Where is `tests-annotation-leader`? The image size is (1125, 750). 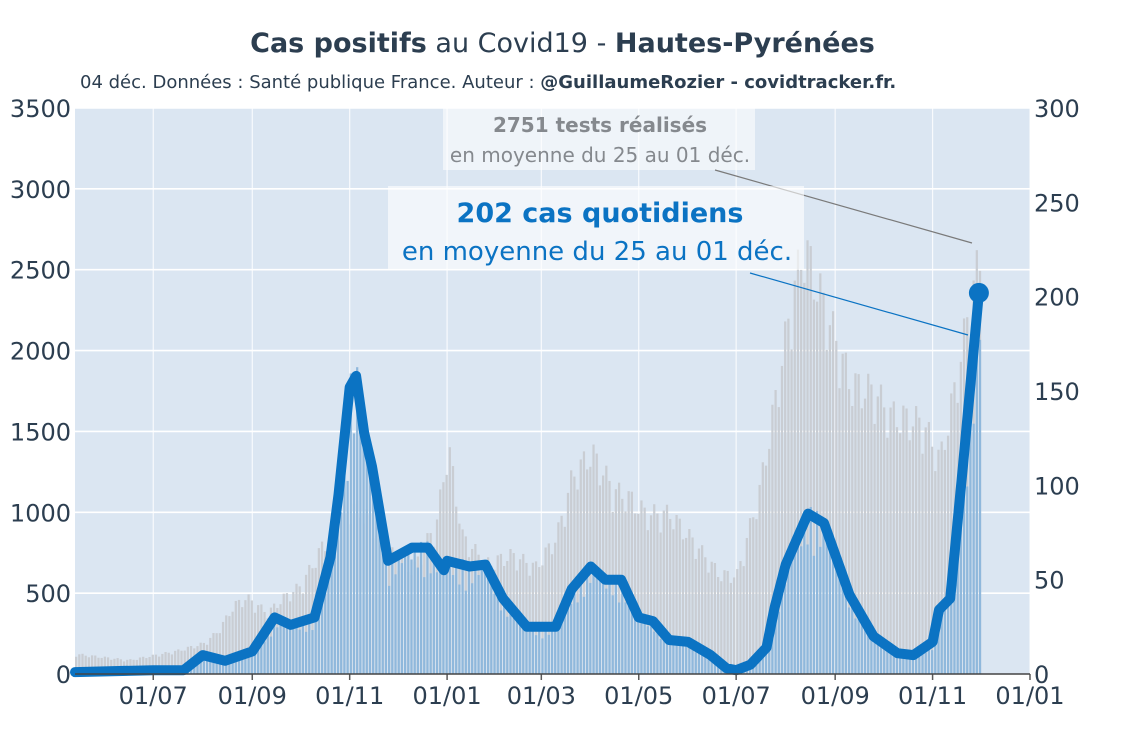
tests-annotation-leader is located at coordinates (843, 206).